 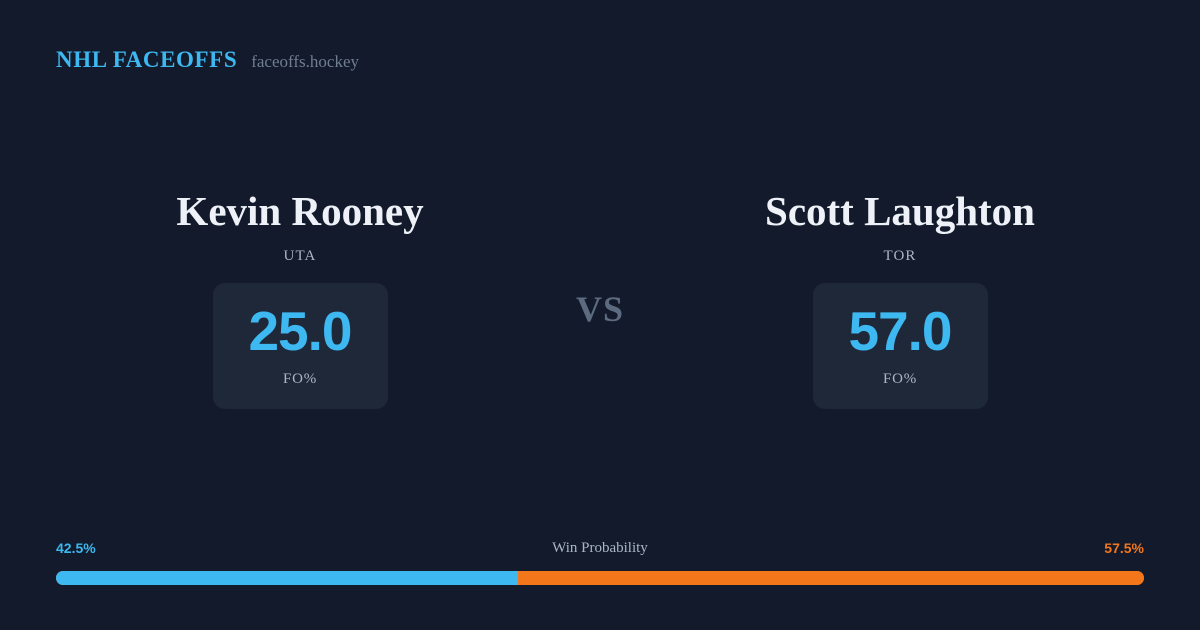 What do you see at coordinates (1124, 548) in the screenshot?
I see `win-probability-right-value: 57.5%` at bounding box center [1124, 548].